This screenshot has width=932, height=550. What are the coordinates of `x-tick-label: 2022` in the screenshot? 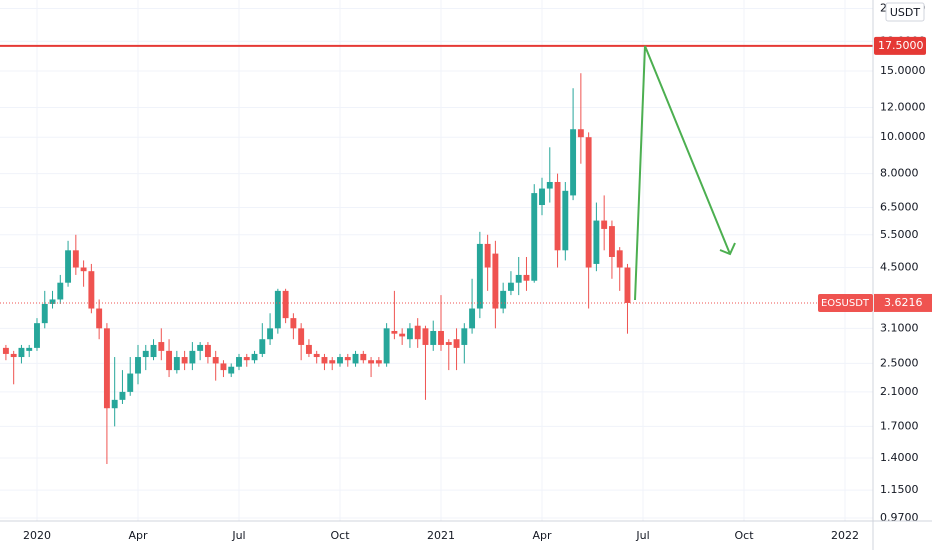 It's located at (845, 535).